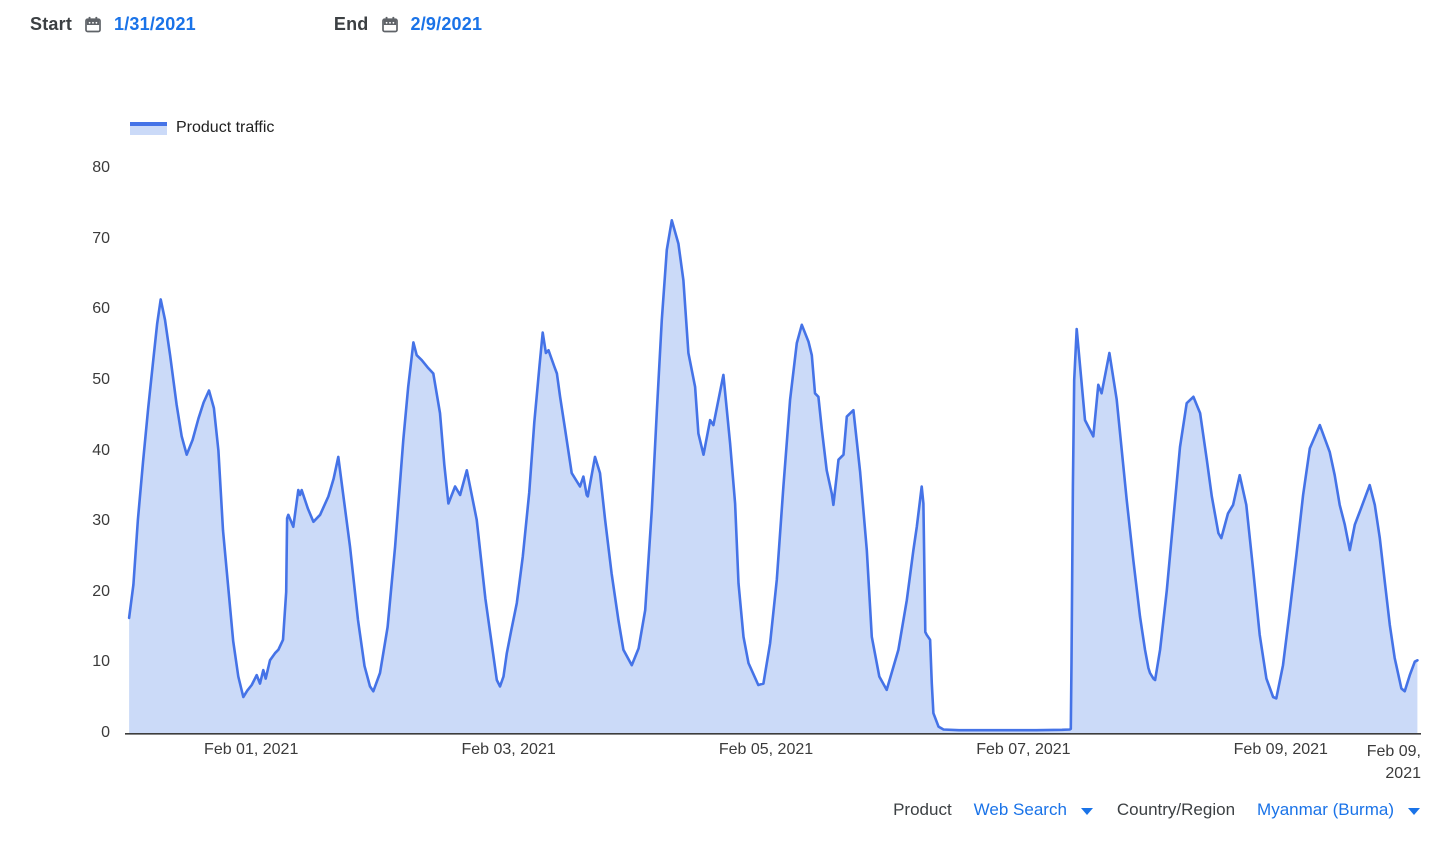 The height and width of the screenshot is (856, 1431). What do you see at coordinates (101, 591) in the screenshot?
I see `y-tick-label: 20` at bounding box center [101, 591].